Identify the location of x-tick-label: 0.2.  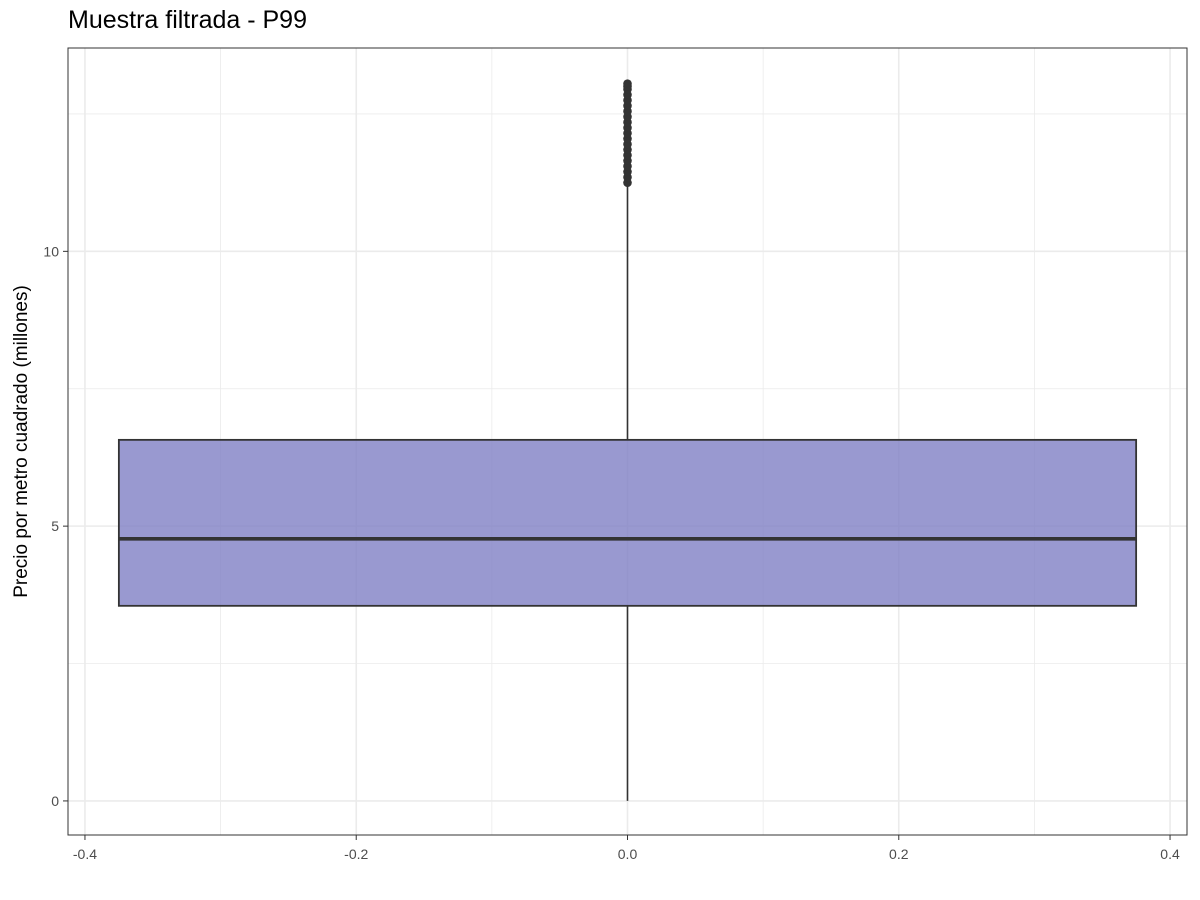
(899, 854).